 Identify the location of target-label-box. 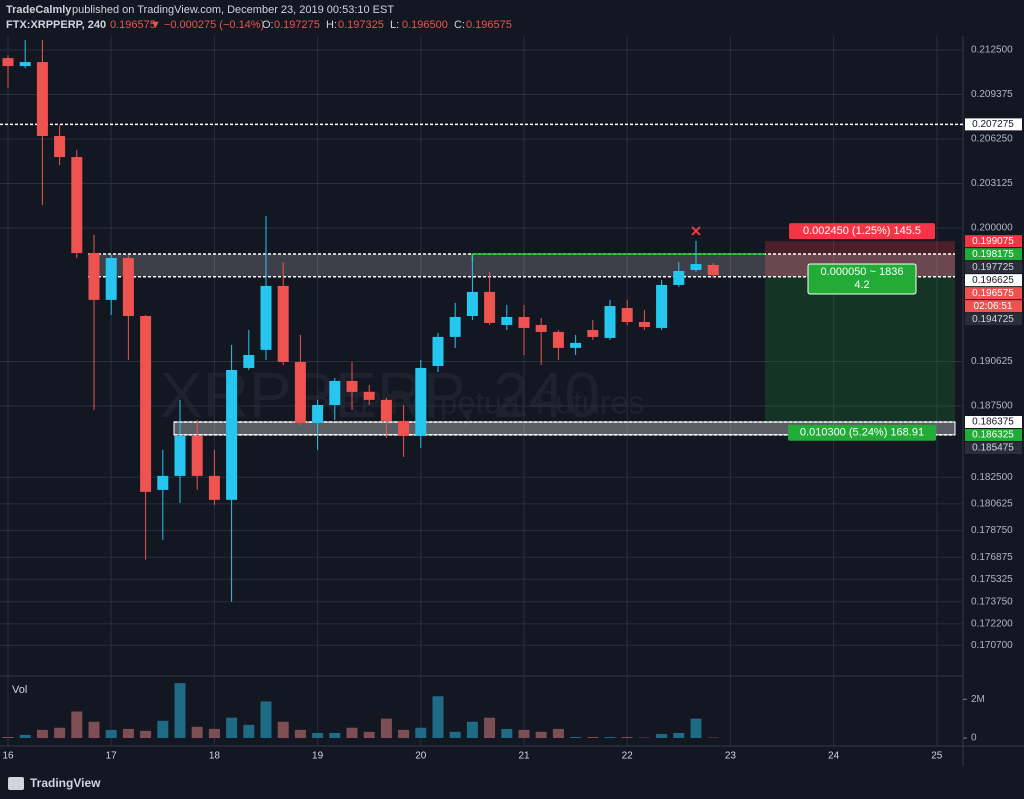
(862, 432).